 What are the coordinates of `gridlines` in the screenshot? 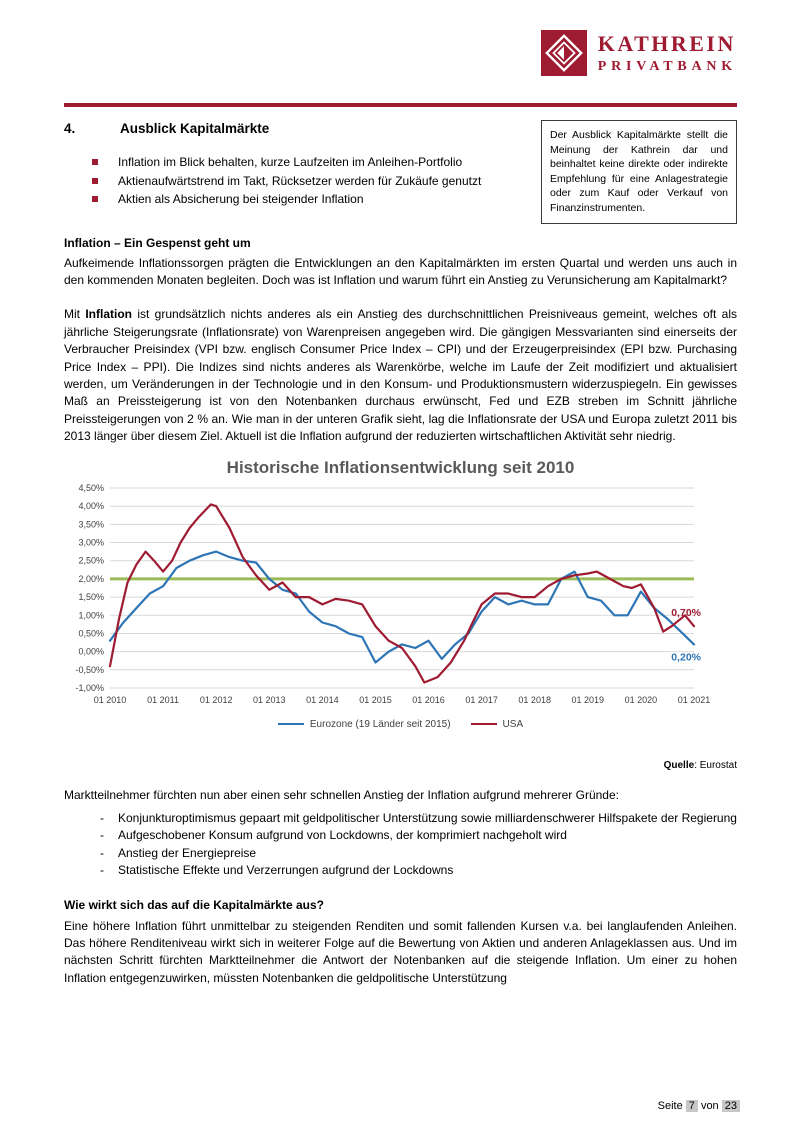 It's located at (402, 588).